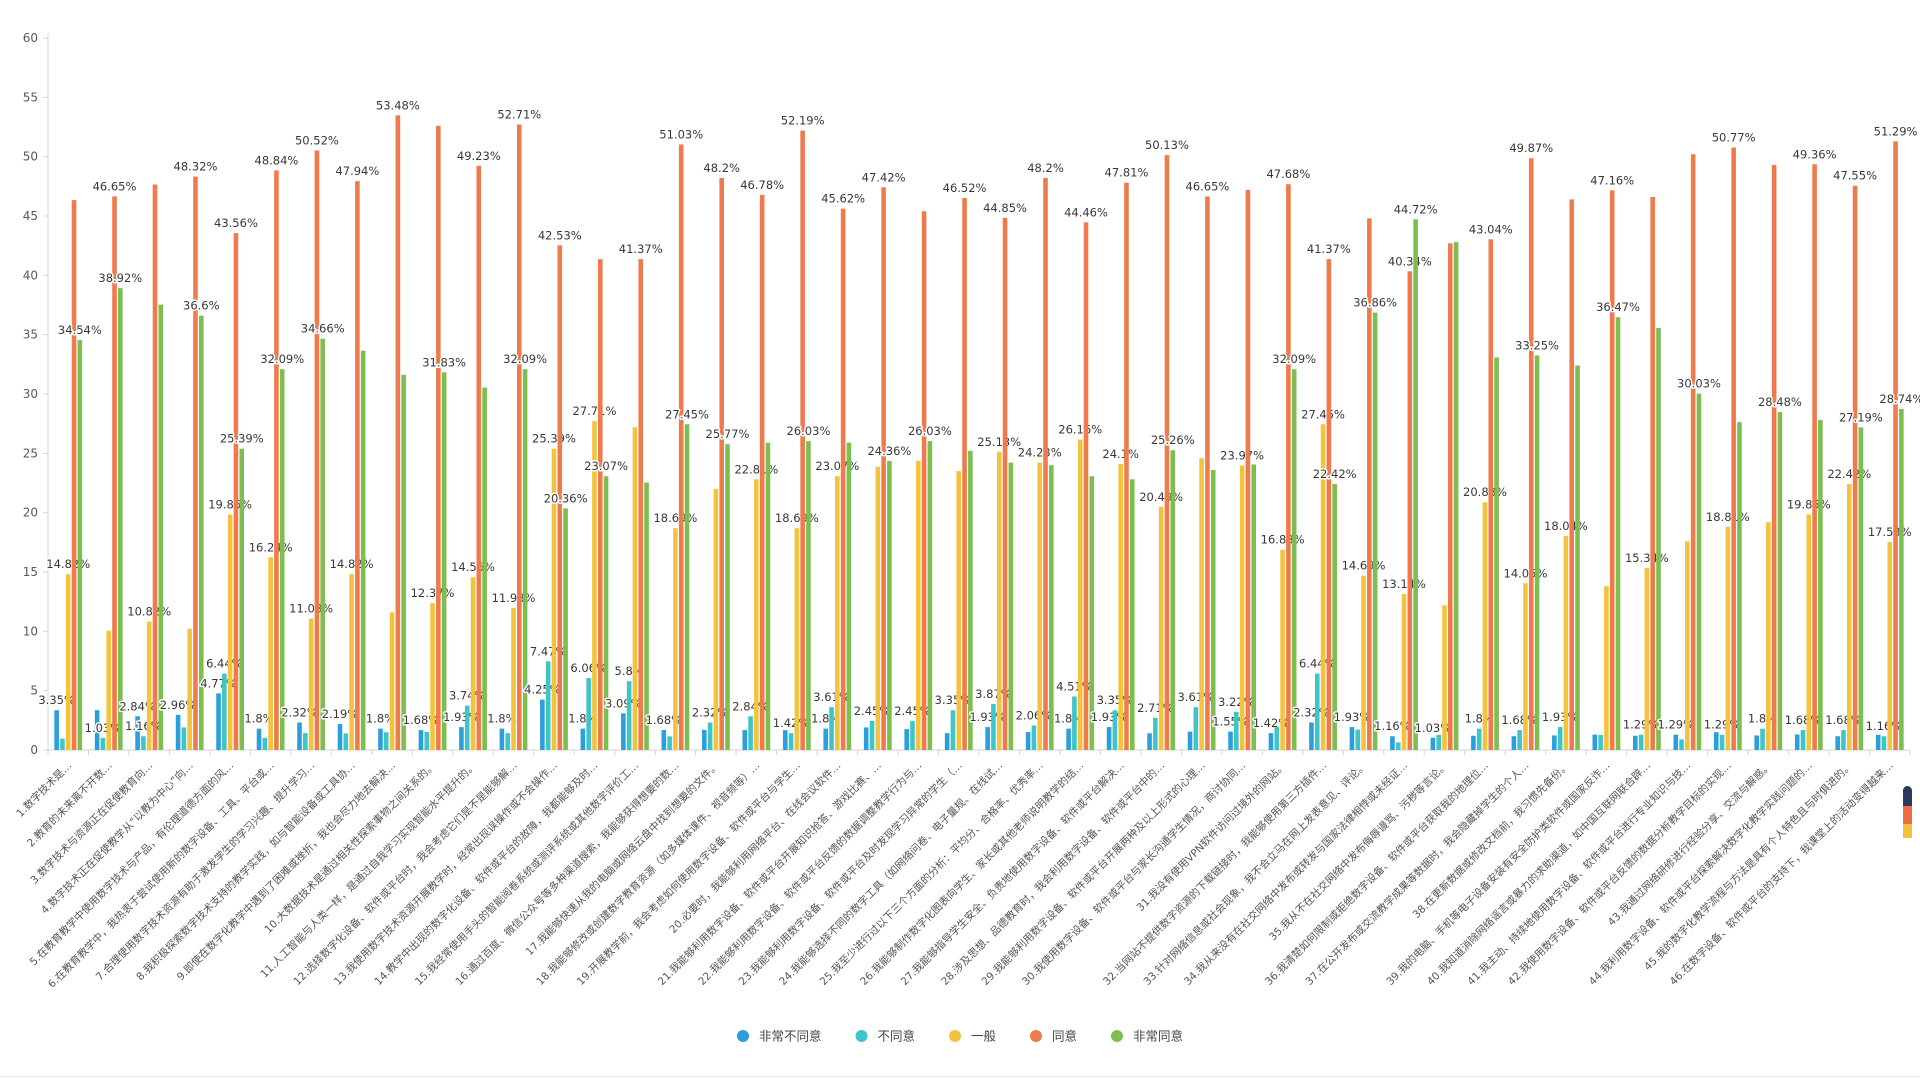  Describe the element at coordinates (885, 1036) in the screenshot. I see `legend-item-不同意: 不同意` at that location.